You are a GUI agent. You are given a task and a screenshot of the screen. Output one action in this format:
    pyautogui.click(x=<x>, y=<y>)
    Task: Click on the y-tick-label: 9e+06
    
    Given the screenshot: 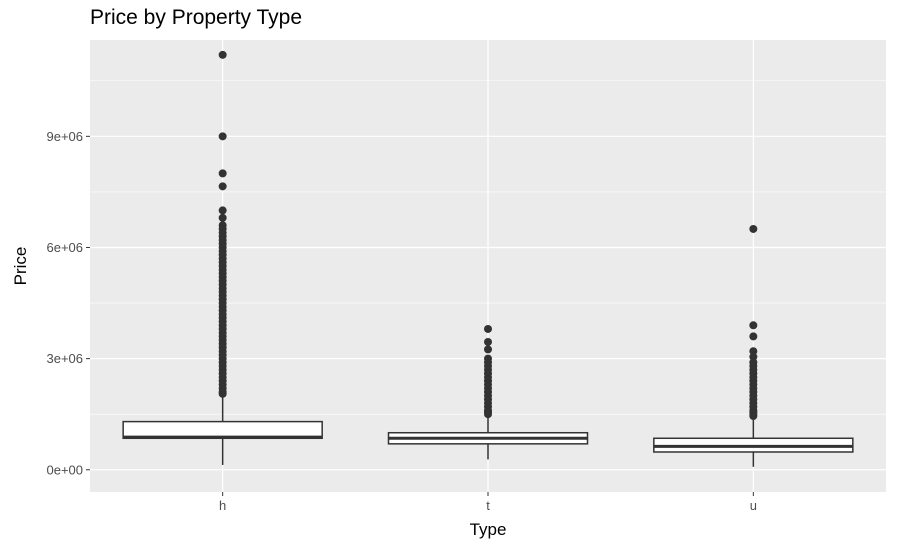 What is the action you would take?
    pyautogui.click(x=64, y=136)
    